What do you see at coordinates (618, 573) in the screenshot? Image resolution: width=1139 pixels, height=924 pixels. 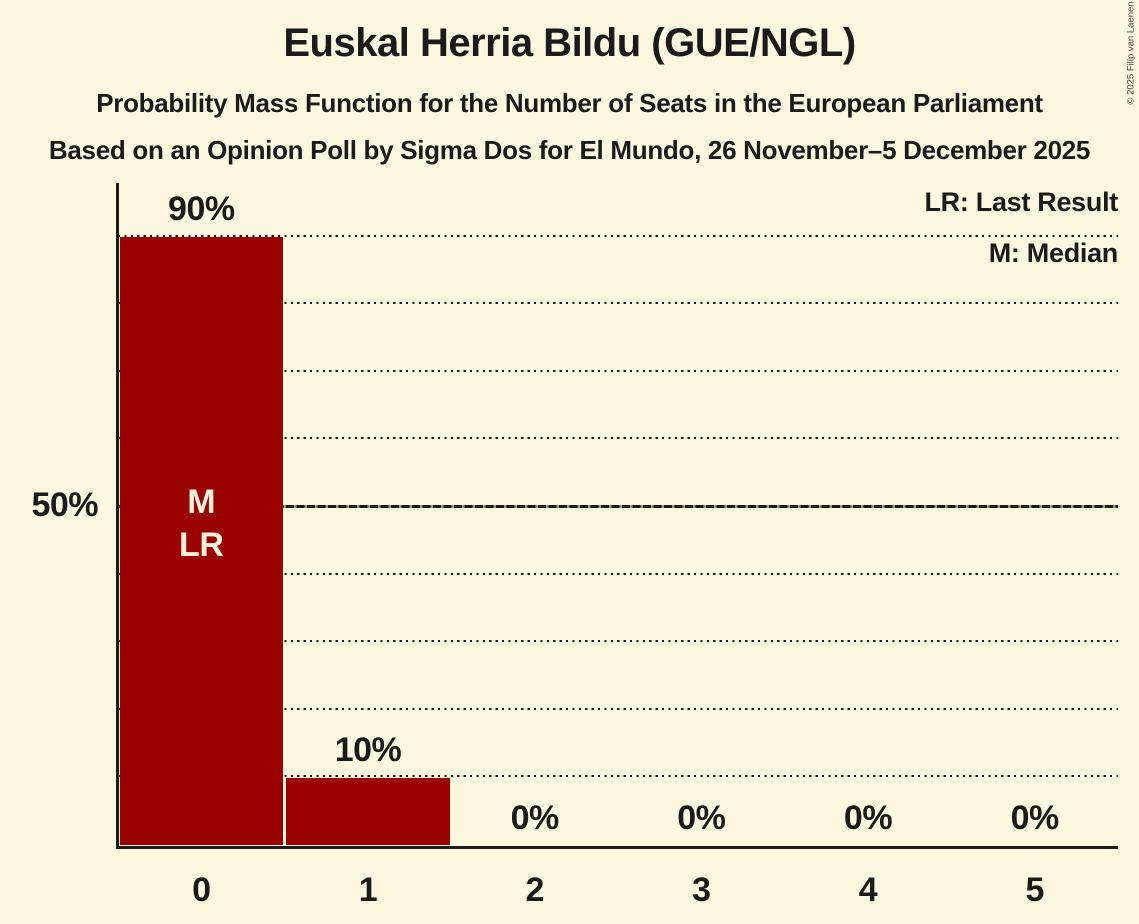 I see `gridline-40pct` at bounding box center [618, 573].